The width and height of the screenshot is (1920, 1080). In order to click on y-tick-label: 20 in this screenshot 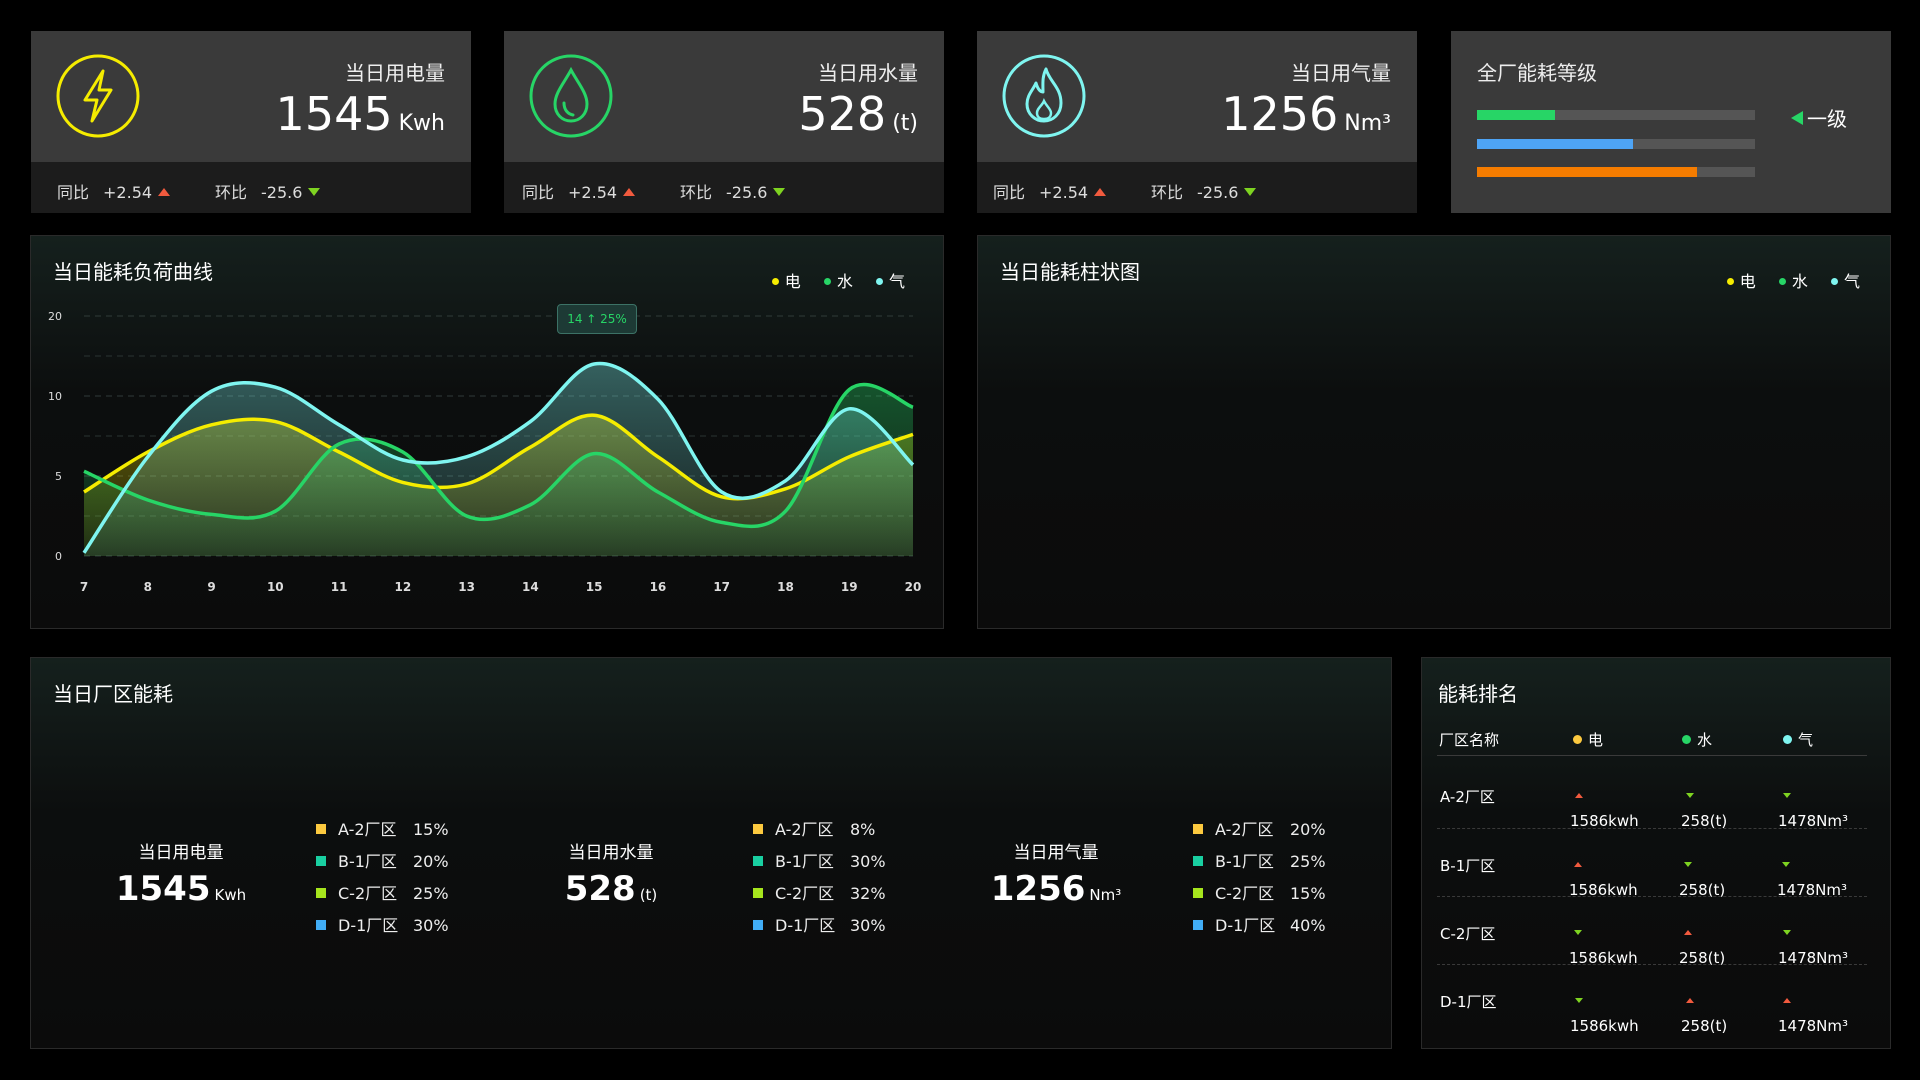, I will do `click(55, 316)`.